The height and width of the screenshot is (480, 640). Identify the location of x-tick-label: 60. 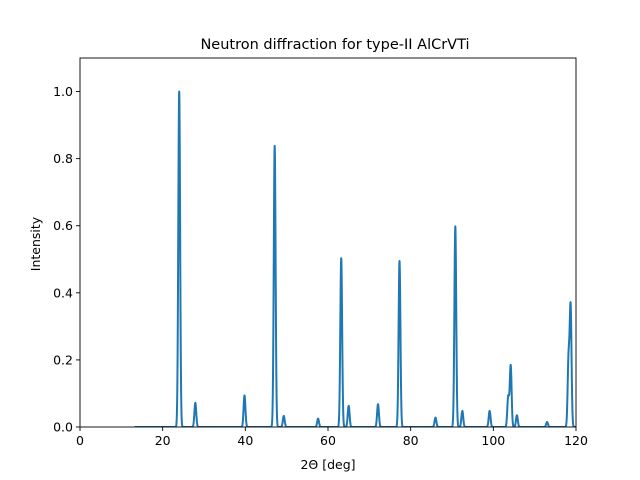
(328, 440).